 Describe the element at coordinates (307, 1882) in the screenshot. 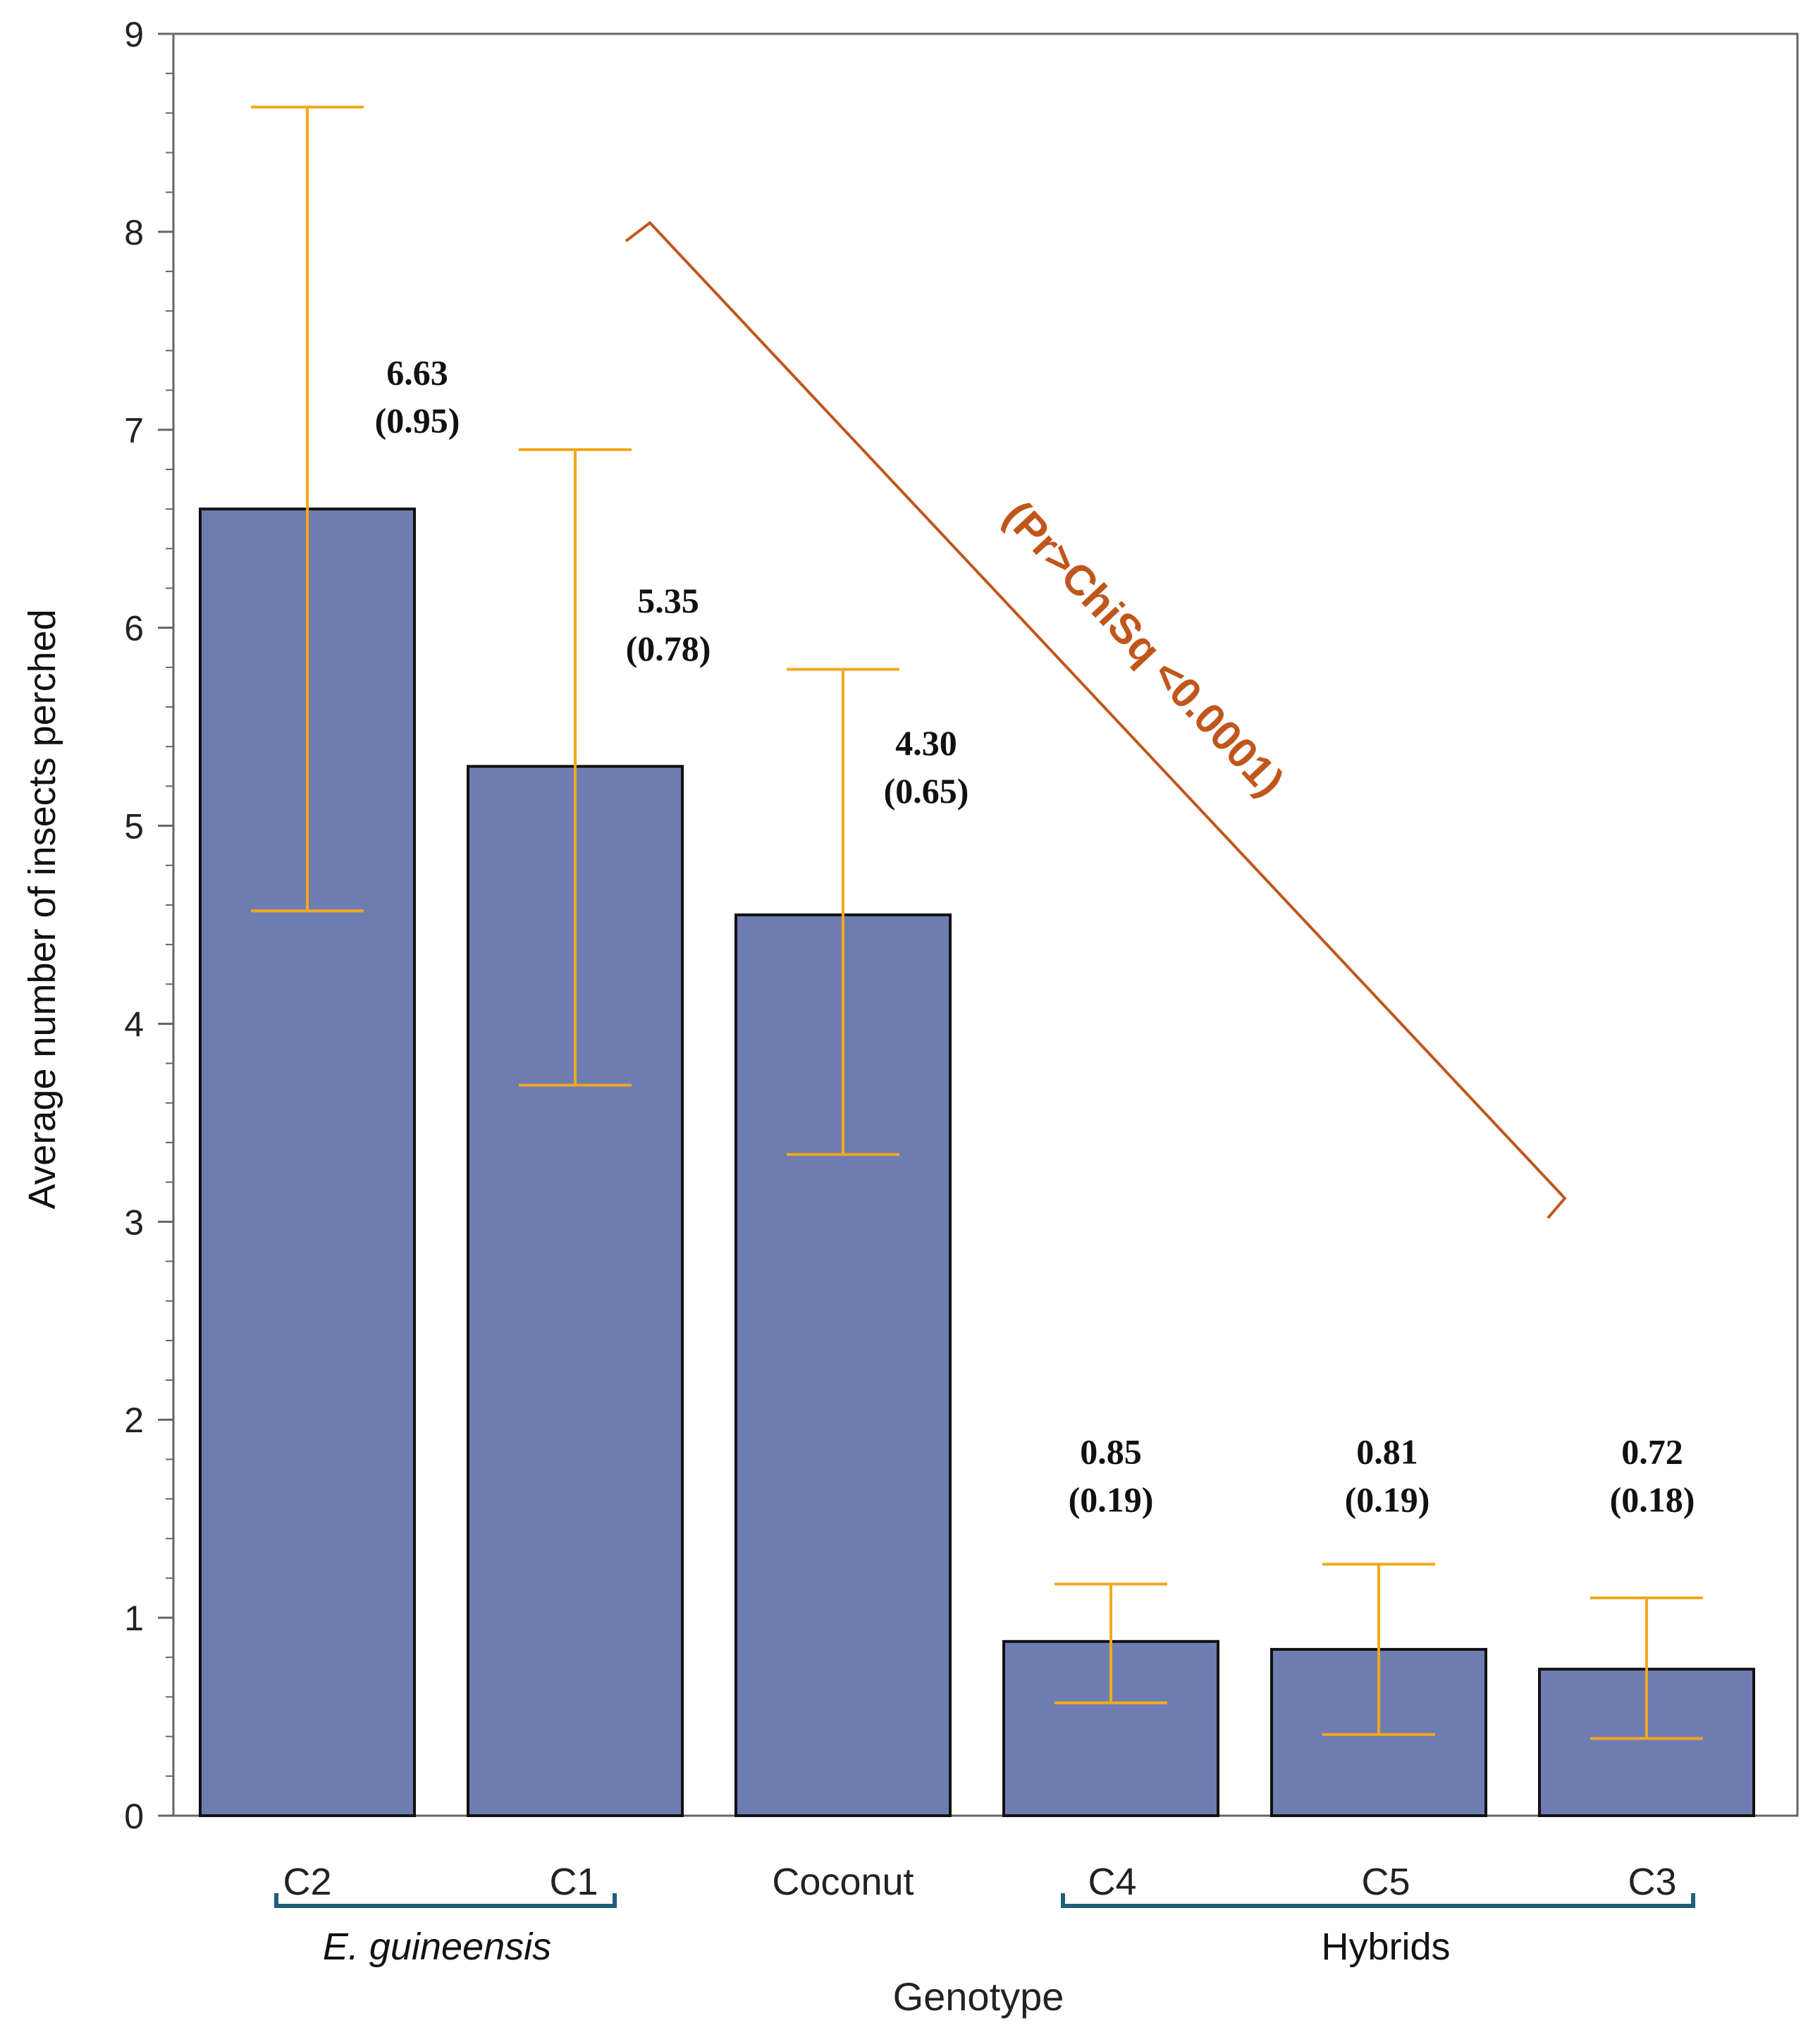

I see `x-tick-label: C2` at that location.